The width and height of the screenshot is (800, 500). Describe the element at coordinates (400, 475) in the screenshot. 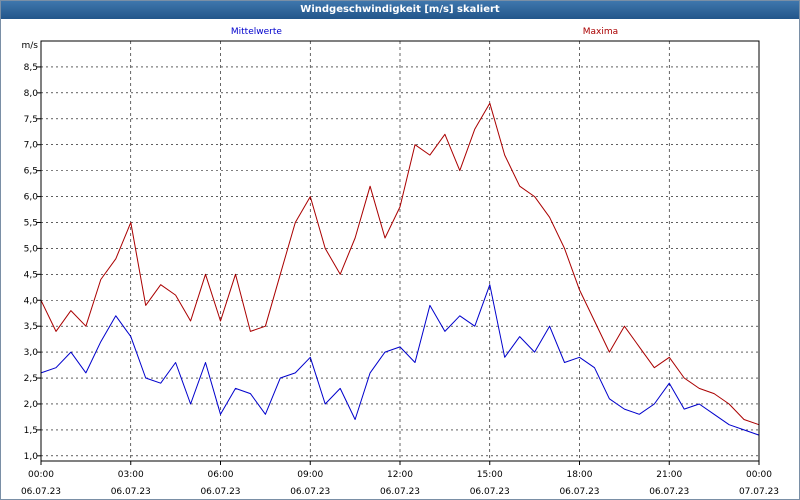

I see `x-tick-time-label: 12:00` at that location.